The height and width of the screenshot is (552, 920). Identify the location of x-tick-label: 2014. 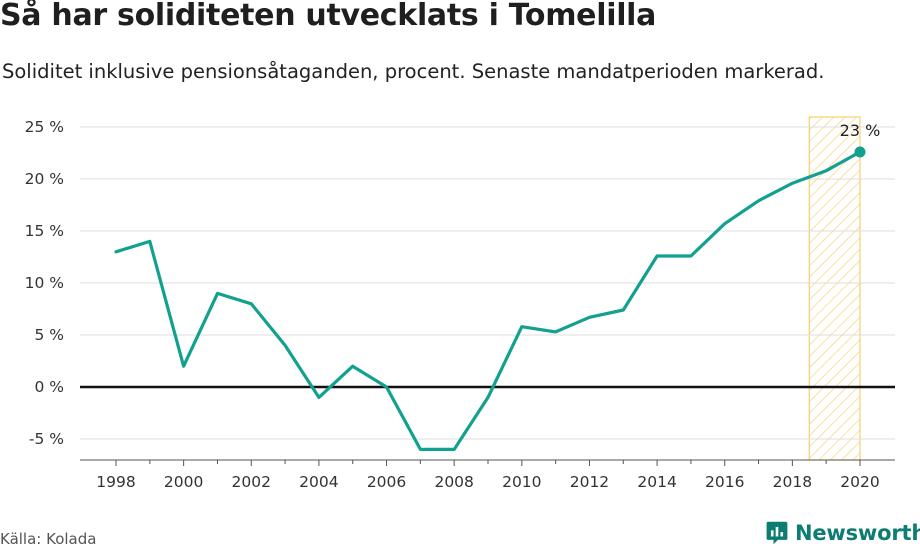
(656, 482).